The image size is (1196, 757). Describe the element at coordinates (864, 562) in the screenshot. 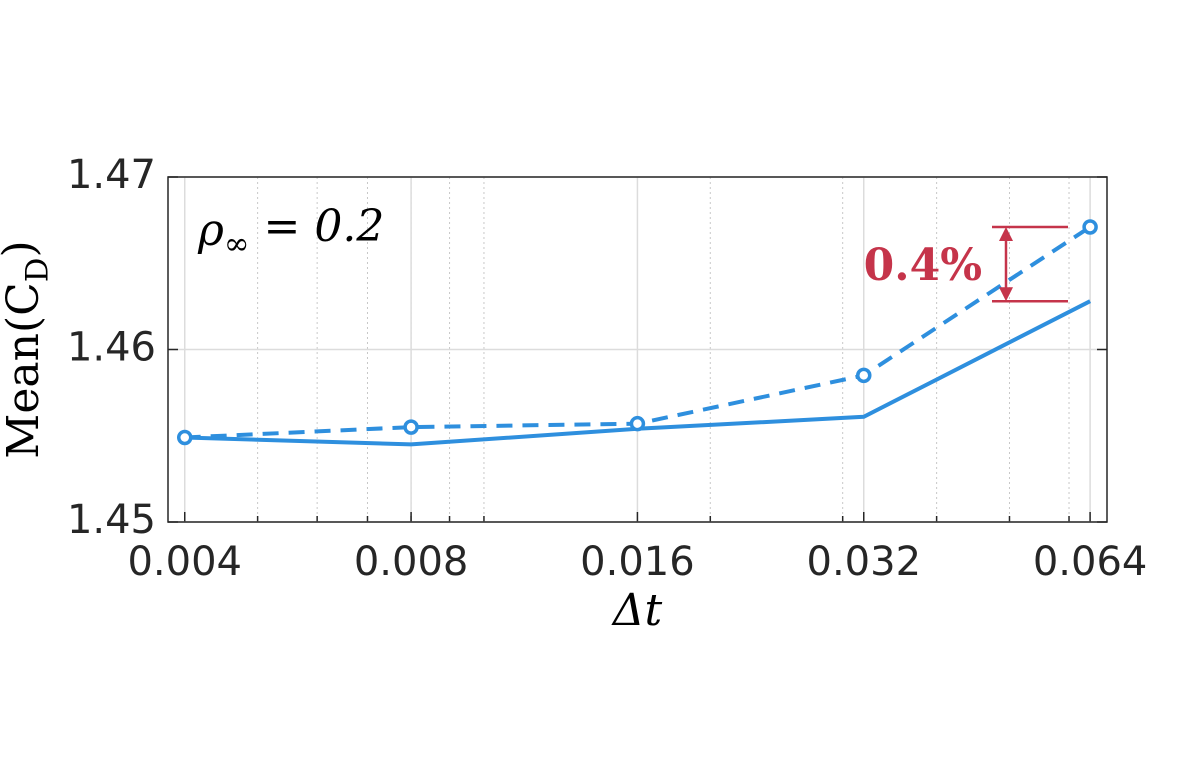

I see `x-tick-label: 0.032` at that location.